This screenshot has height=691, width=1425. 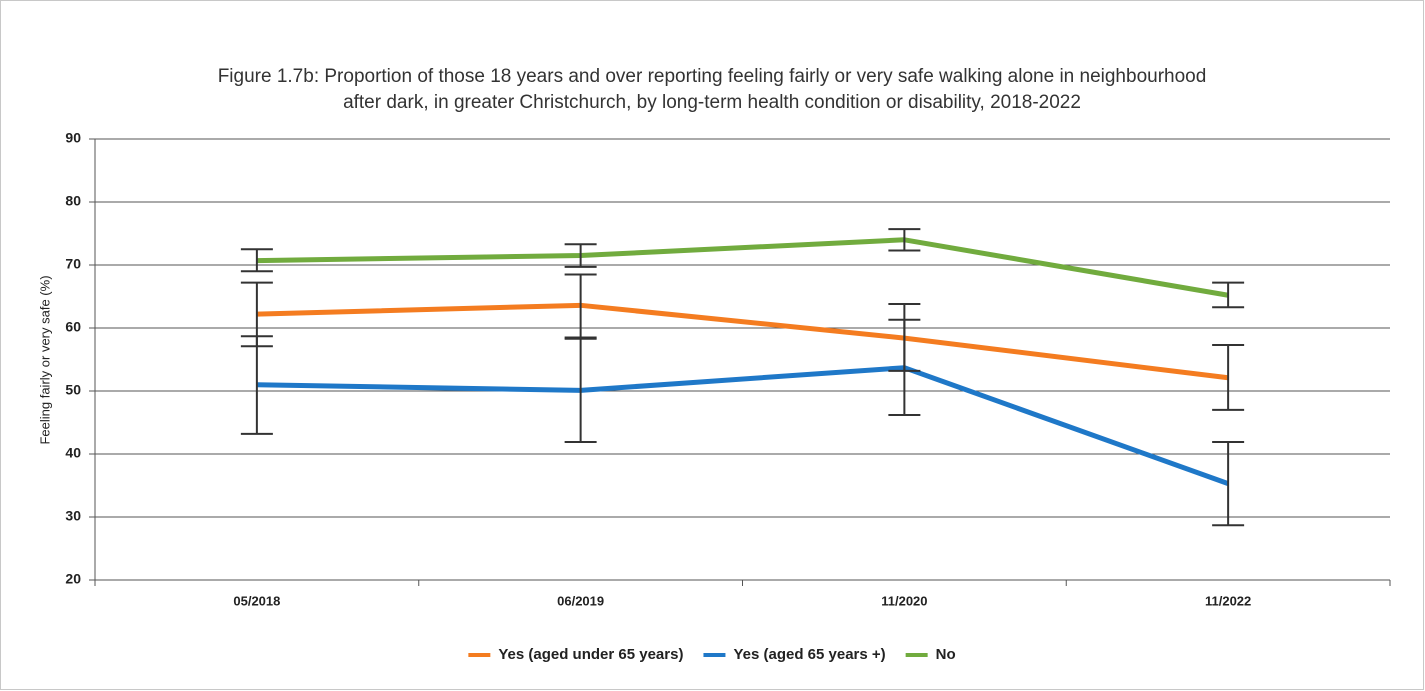 I want to click on y-tick-label: 20, so click(x=73, y=579).